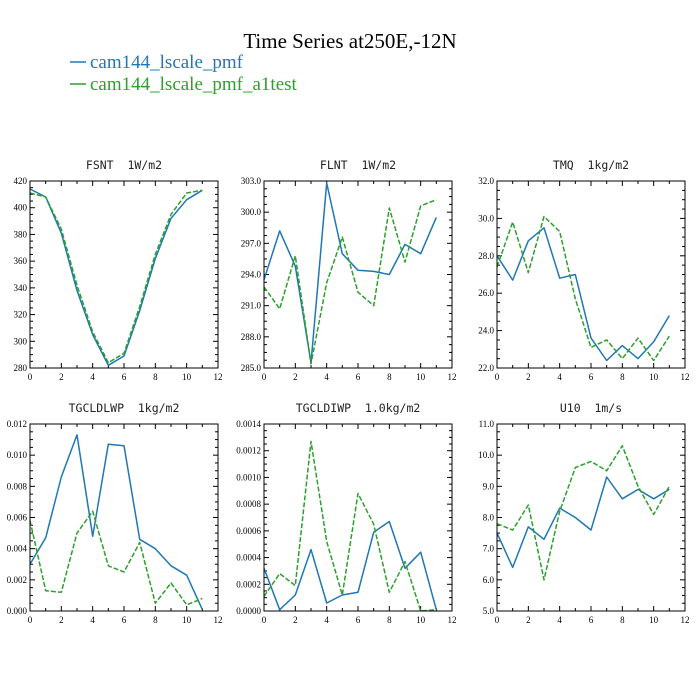 The width and height of the screenshot is (700, 700). What do you see at coordinates (17, 611) in the screenshot?
I see `y-tick-label: 0.000` at bounding box center [17, 611].